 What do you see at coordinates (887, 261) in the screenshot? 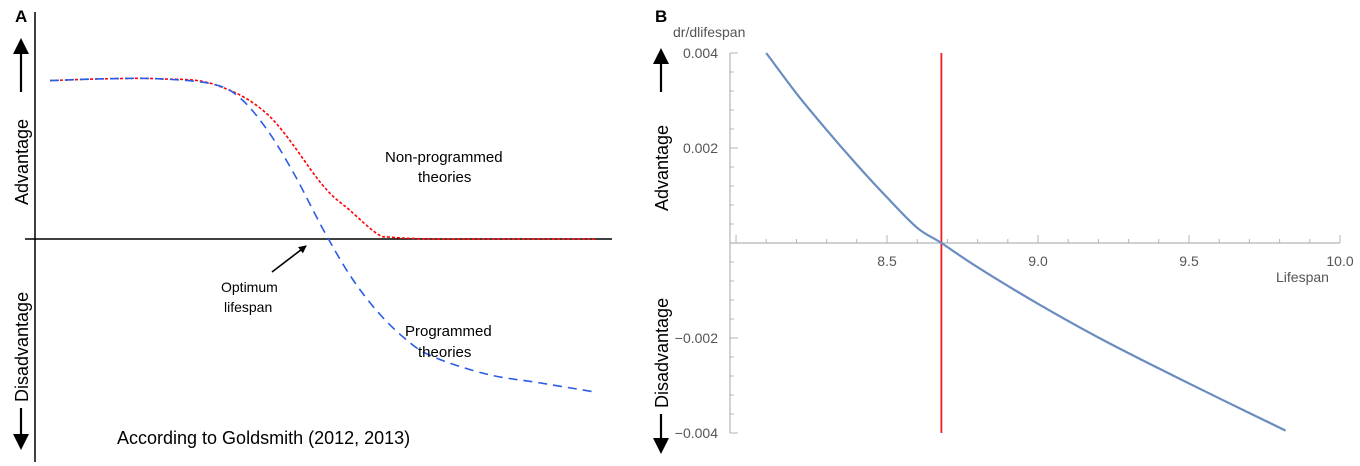
I see `panel-b-x-tick-label: 8.5` at bounding box center [887, 261].